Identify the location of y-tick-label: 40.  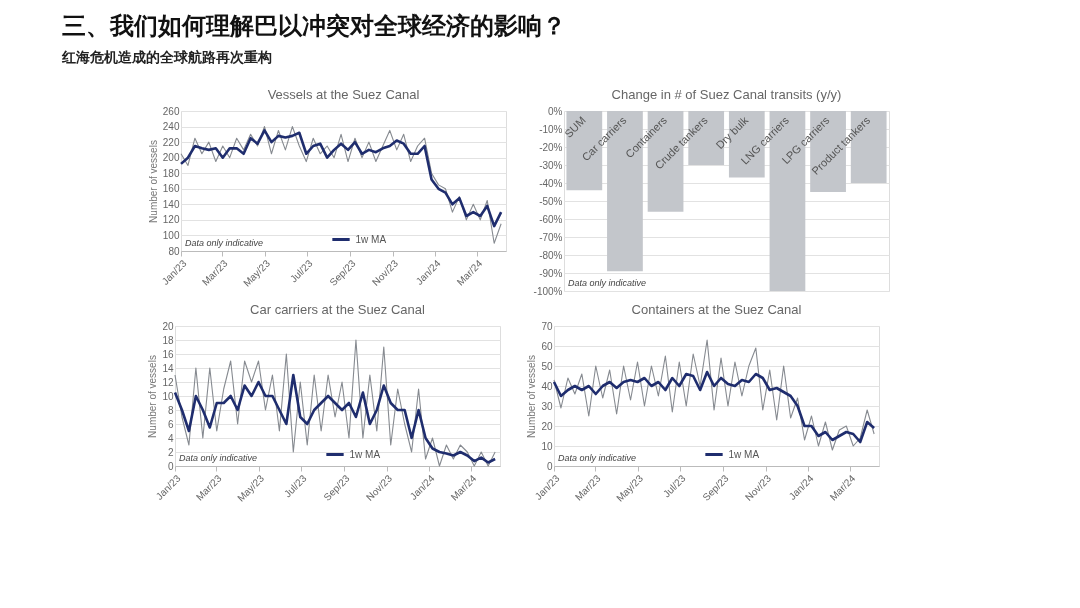
(547, 386).